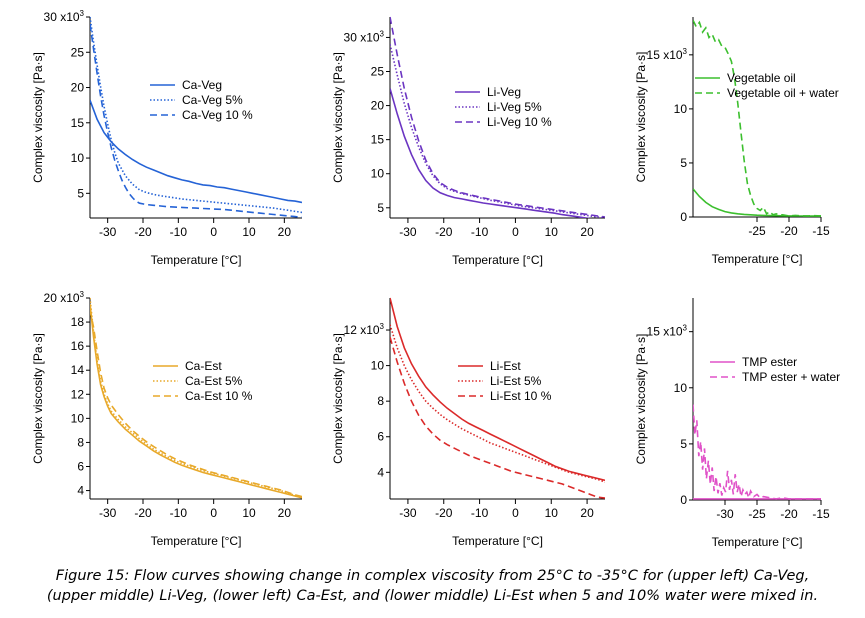 This screenshot has width=865, height=618. Describe the element at coordinates (504, 92) in the screenshot. I see `legend-label: Li-Veg` at that location.